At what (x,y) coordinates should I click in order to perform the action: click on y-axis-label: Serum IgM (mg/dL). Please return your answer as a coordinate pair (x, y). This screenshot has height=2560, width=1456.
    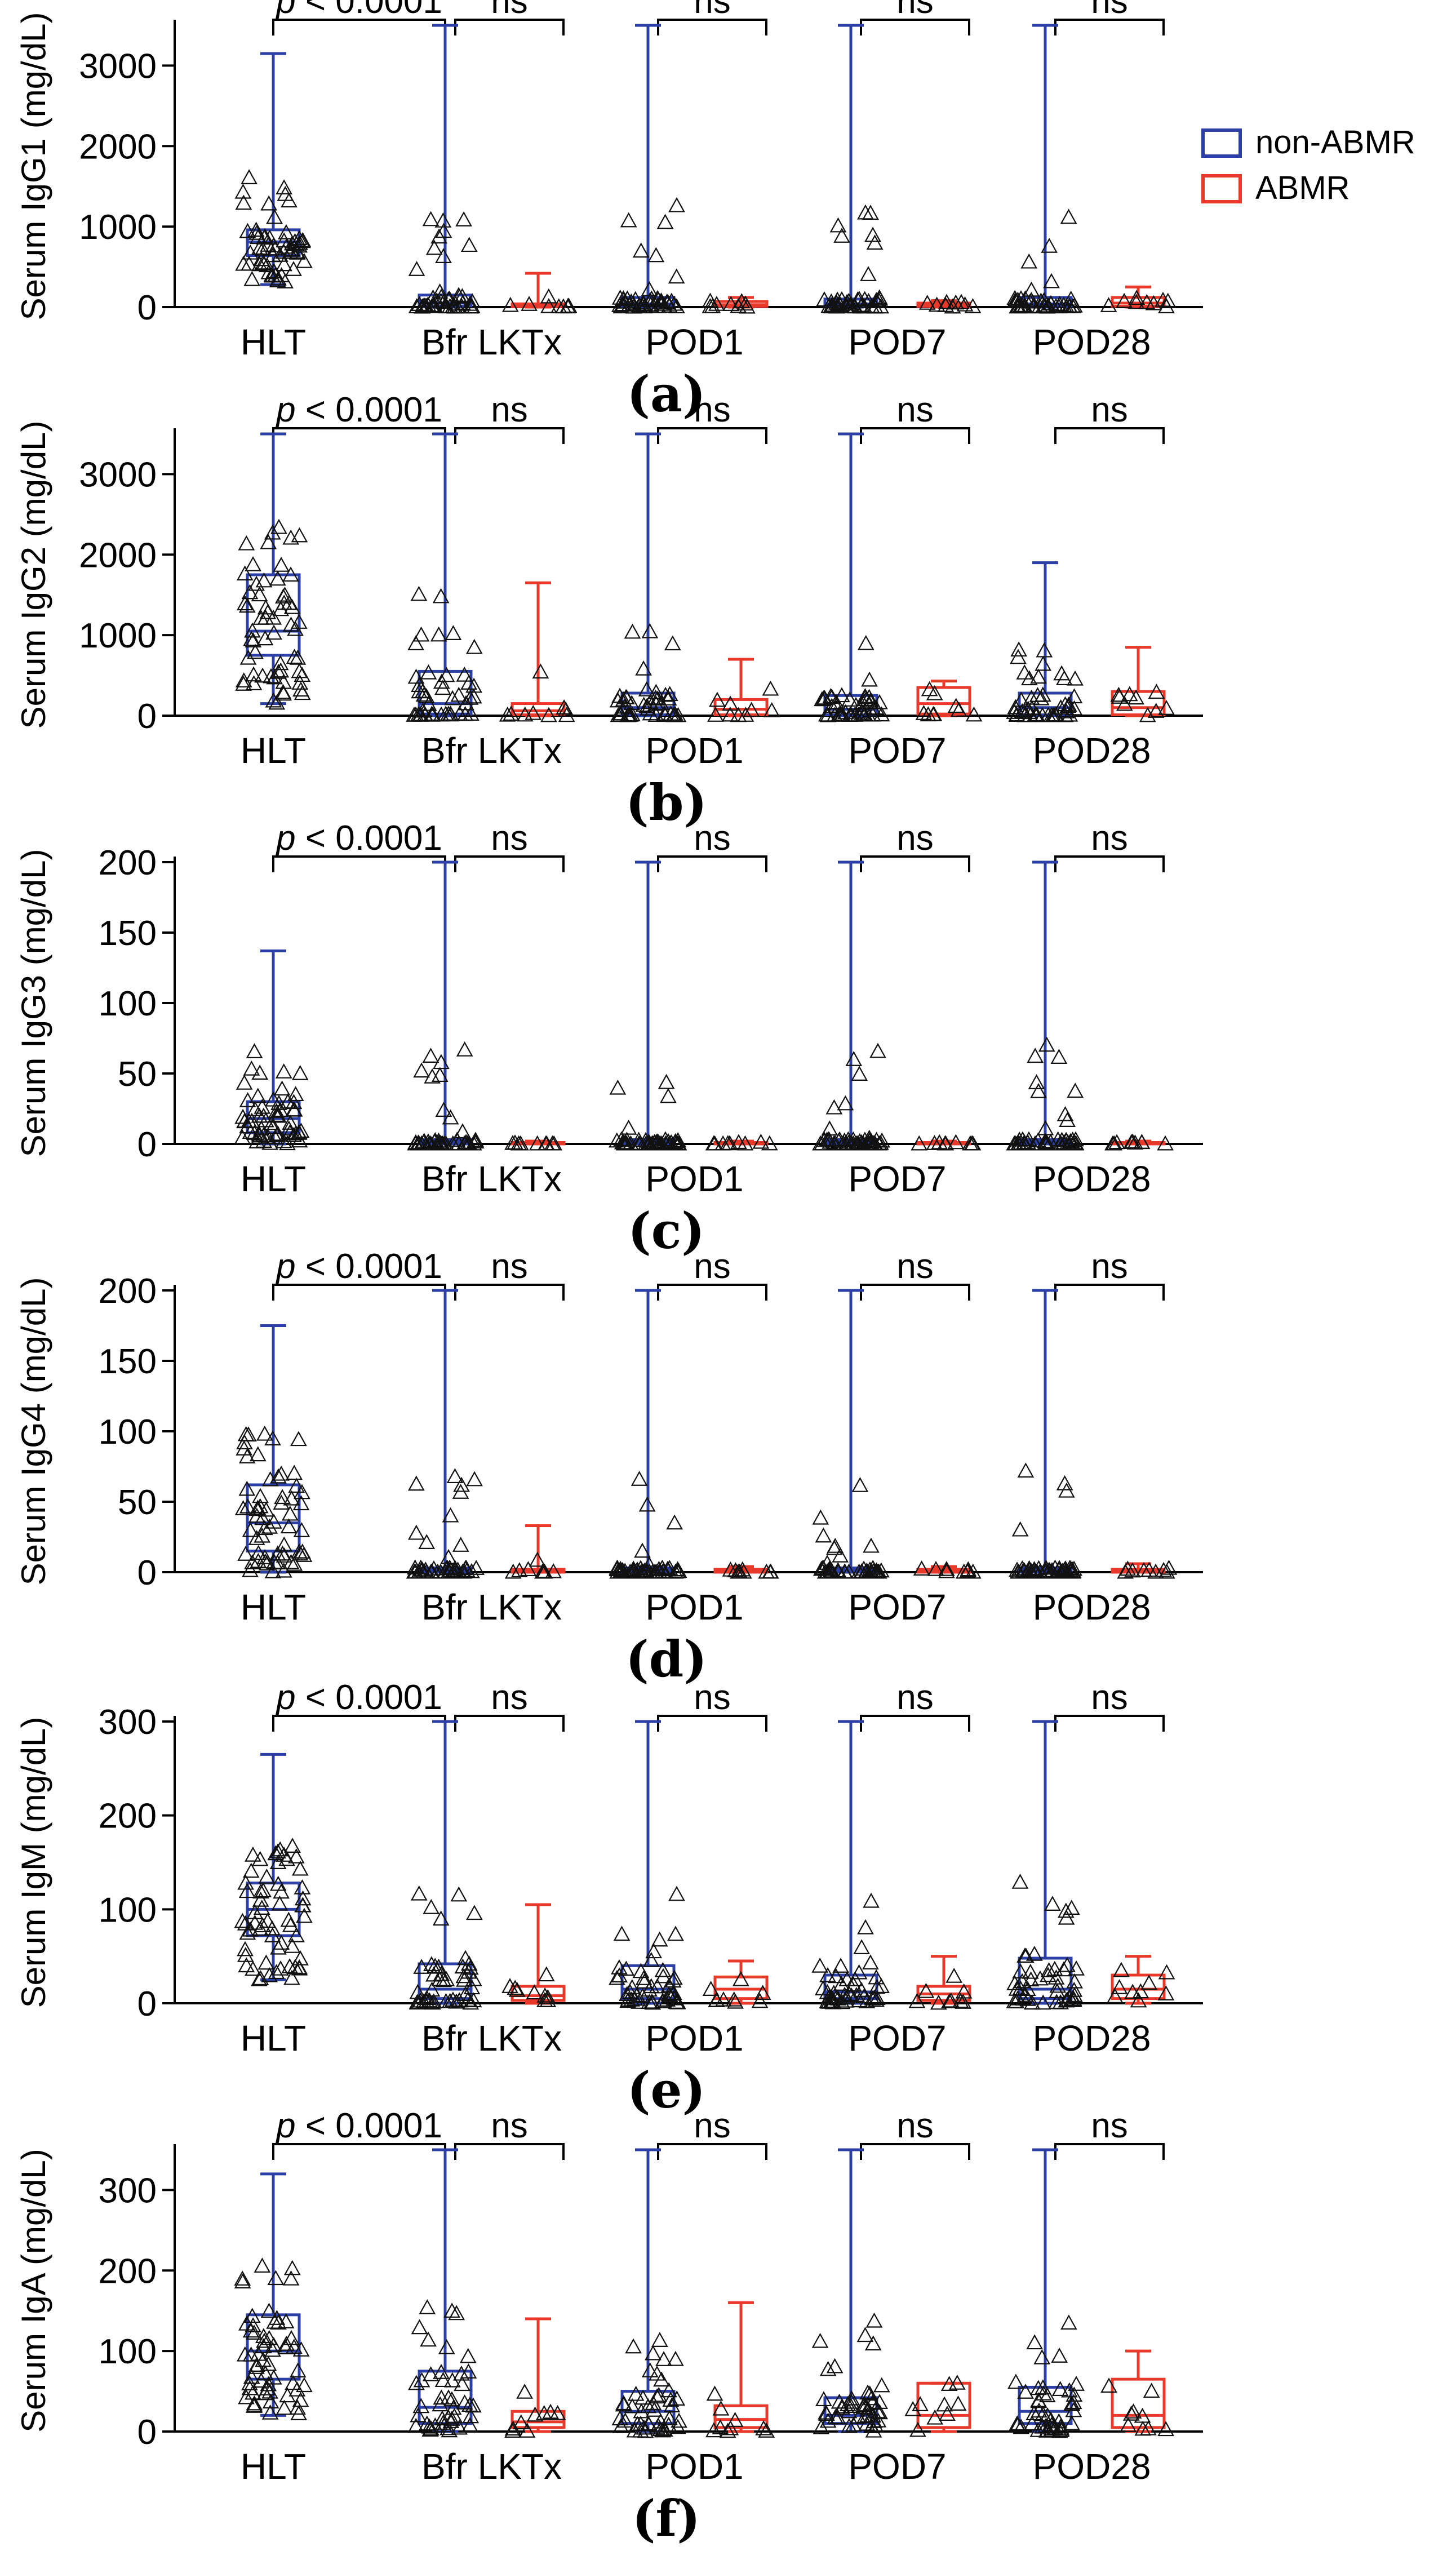
    Looking at the image, I should click on (33, 1862).